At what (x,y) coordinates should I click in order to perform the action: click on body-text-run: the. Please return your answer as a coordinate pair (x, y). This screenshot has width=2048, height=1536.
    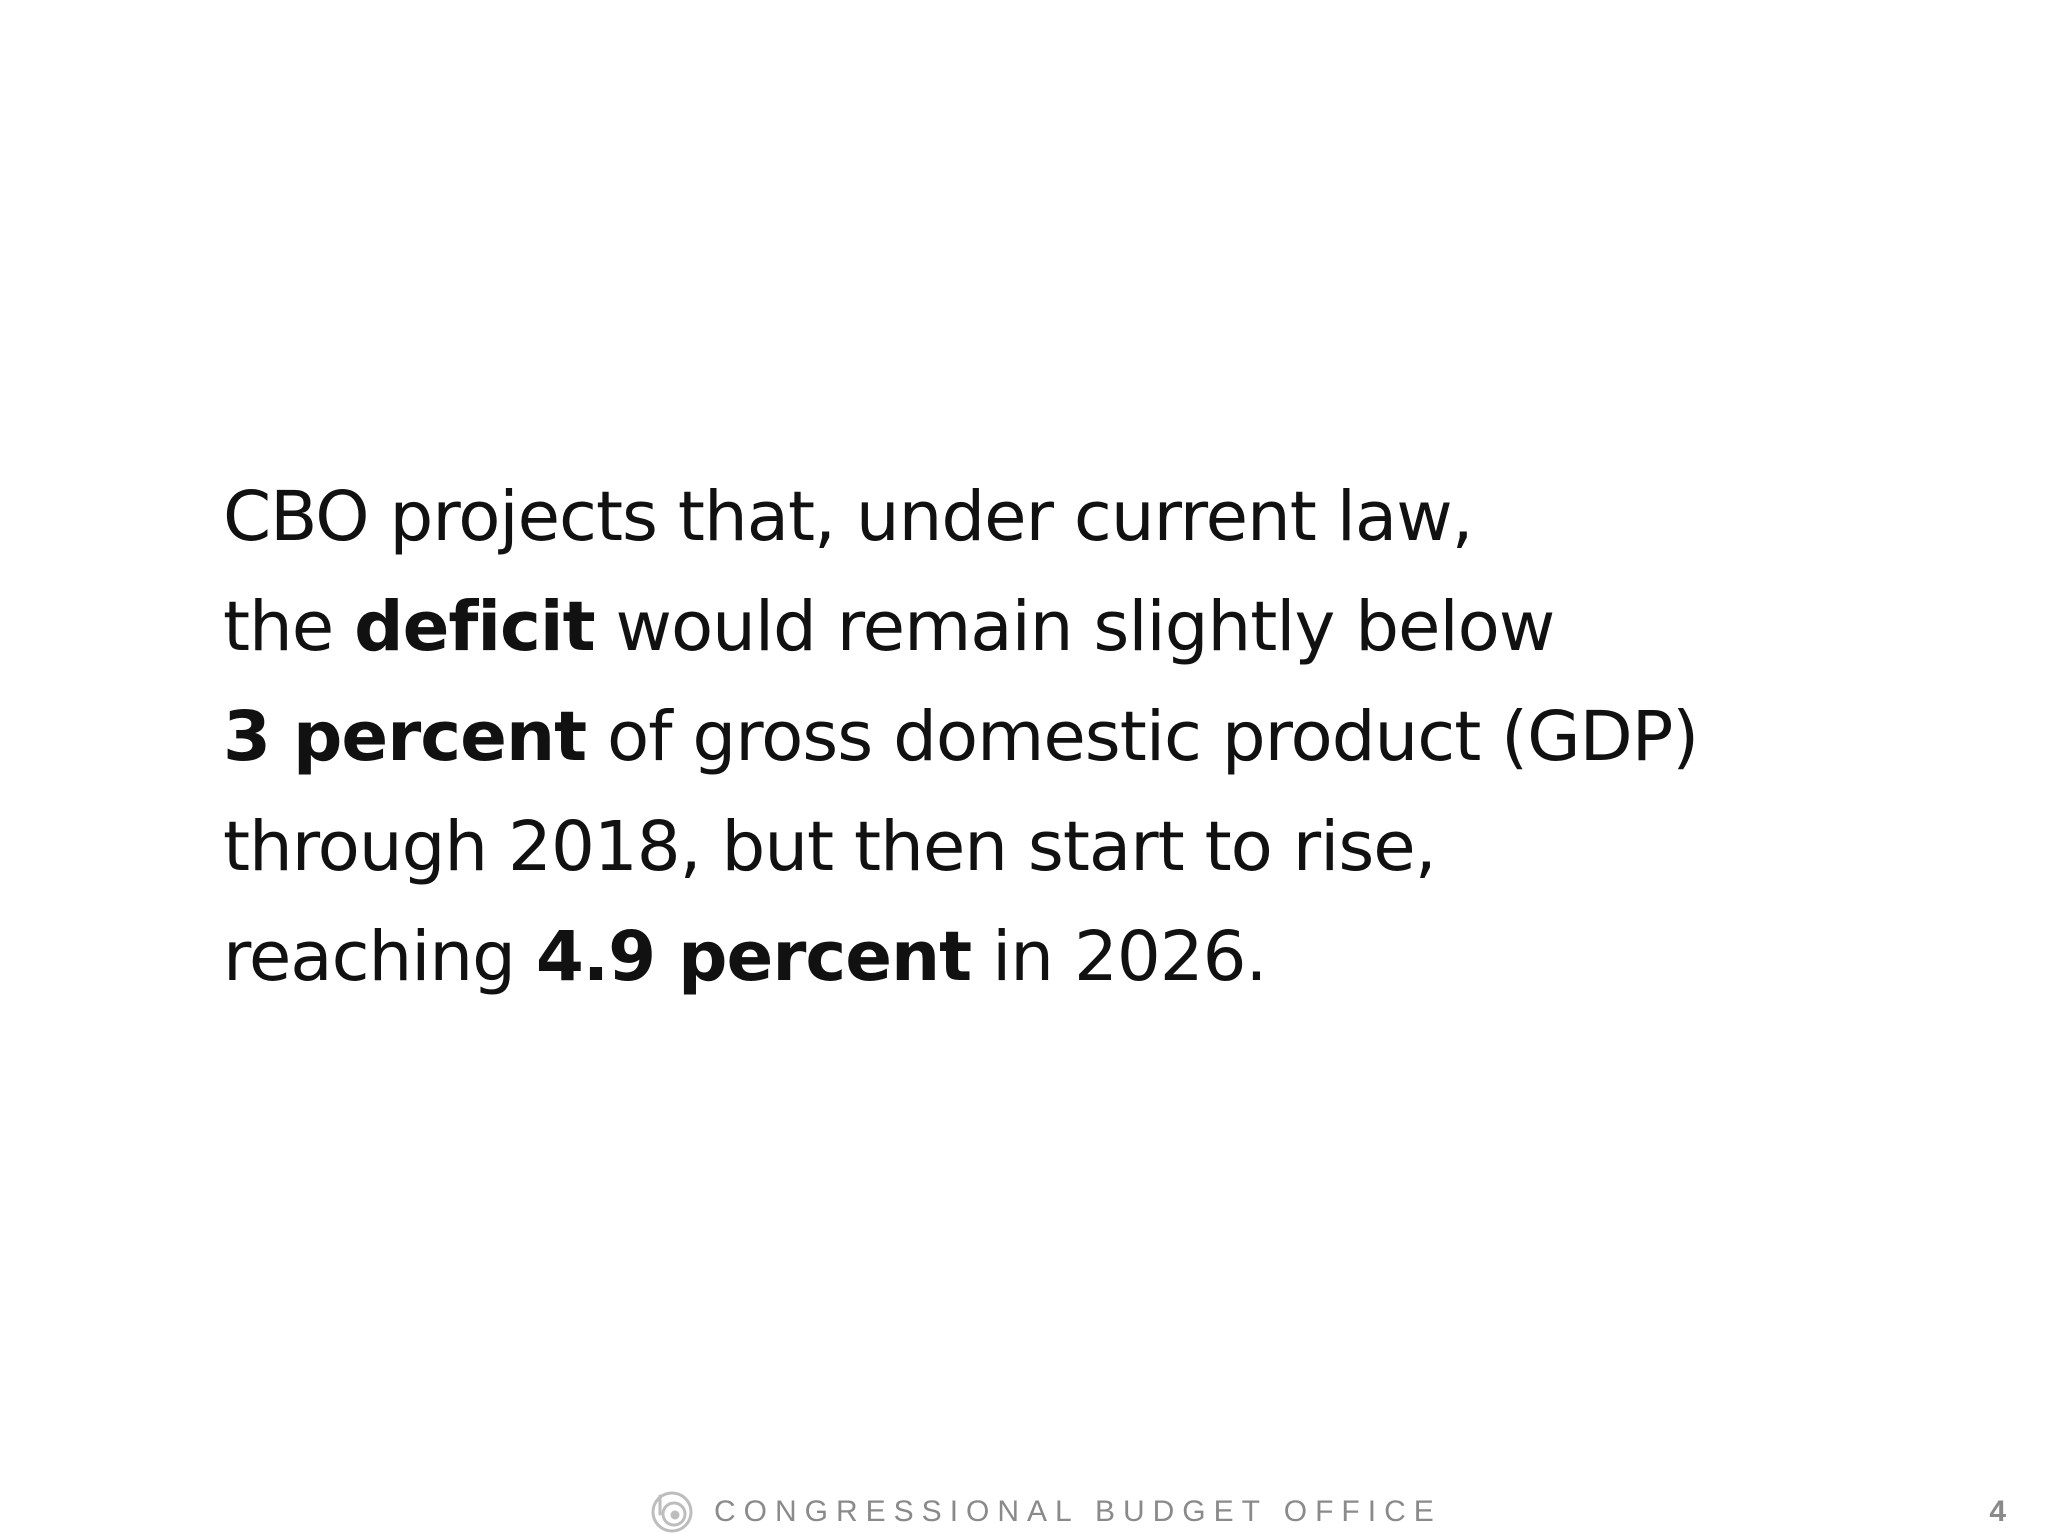
    Looking at the image, I should click on (289, 627).